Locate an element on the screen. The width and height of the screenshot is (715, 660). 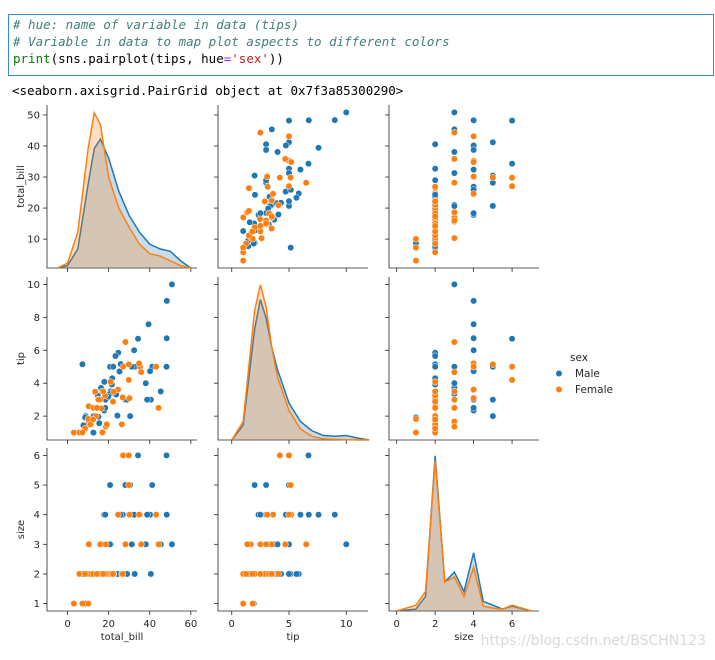
x-tick-label: 4 is located at coordinates (473, 624).